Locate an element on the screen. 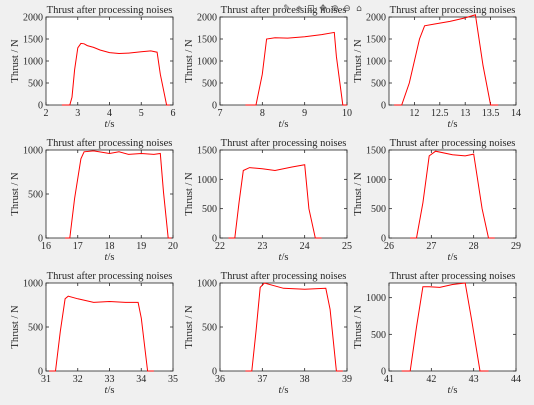  save-icon: ⊡ is located at coordinates (311, 9).